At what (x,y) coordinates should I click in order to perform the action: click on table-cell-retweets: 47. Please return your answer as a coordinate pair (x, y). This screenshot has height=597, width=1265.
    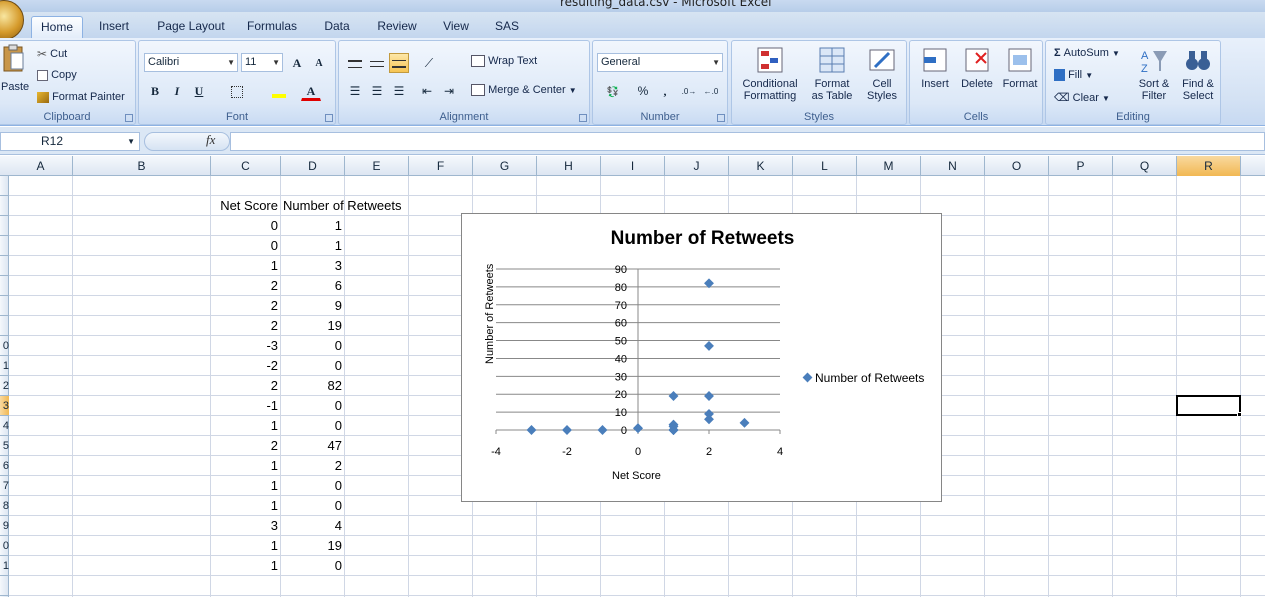
    Looking at the image, I should click on (334, 445).